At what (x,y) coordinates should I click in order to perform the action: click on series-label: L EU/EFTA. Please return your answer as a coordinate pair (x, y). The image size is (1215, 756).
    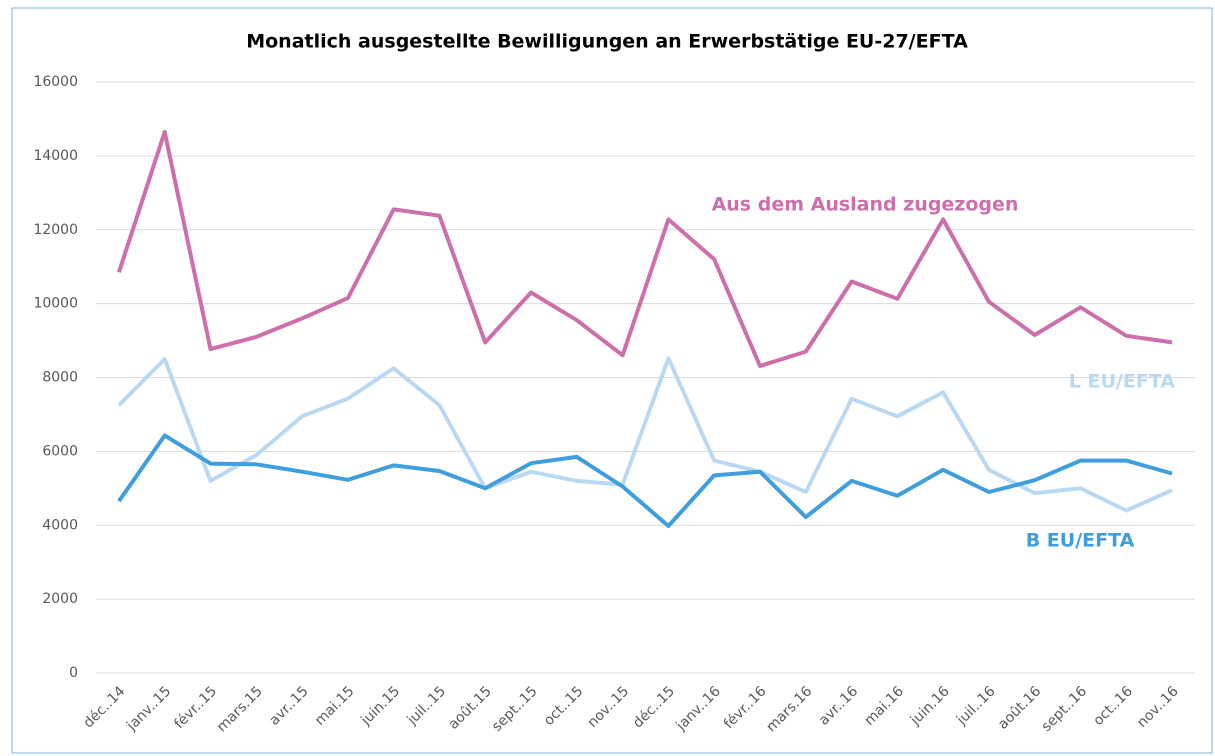
    Looking at the image, I should click on (1122, 382).